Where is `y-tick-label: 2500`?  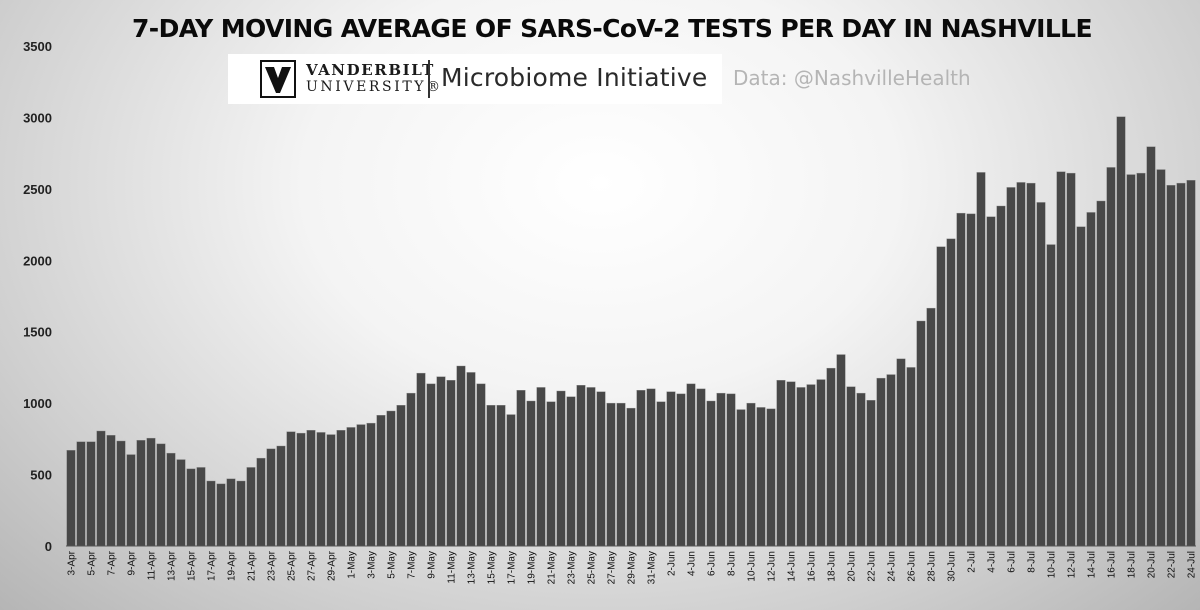
y-tick-label: 2500 is located at coordinates (37, 189).